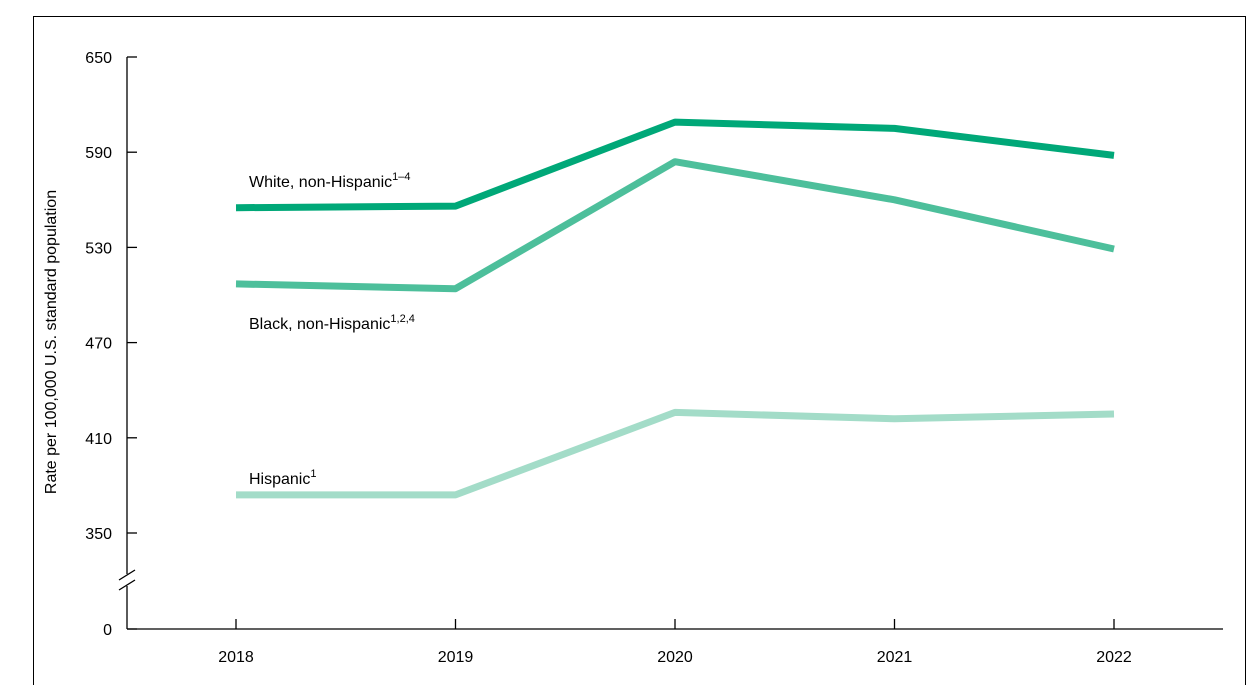 Image resolution: width=1248 pixels, height=685 pixels. I want to click on x-tick-label: 2020, so click(675, 657).